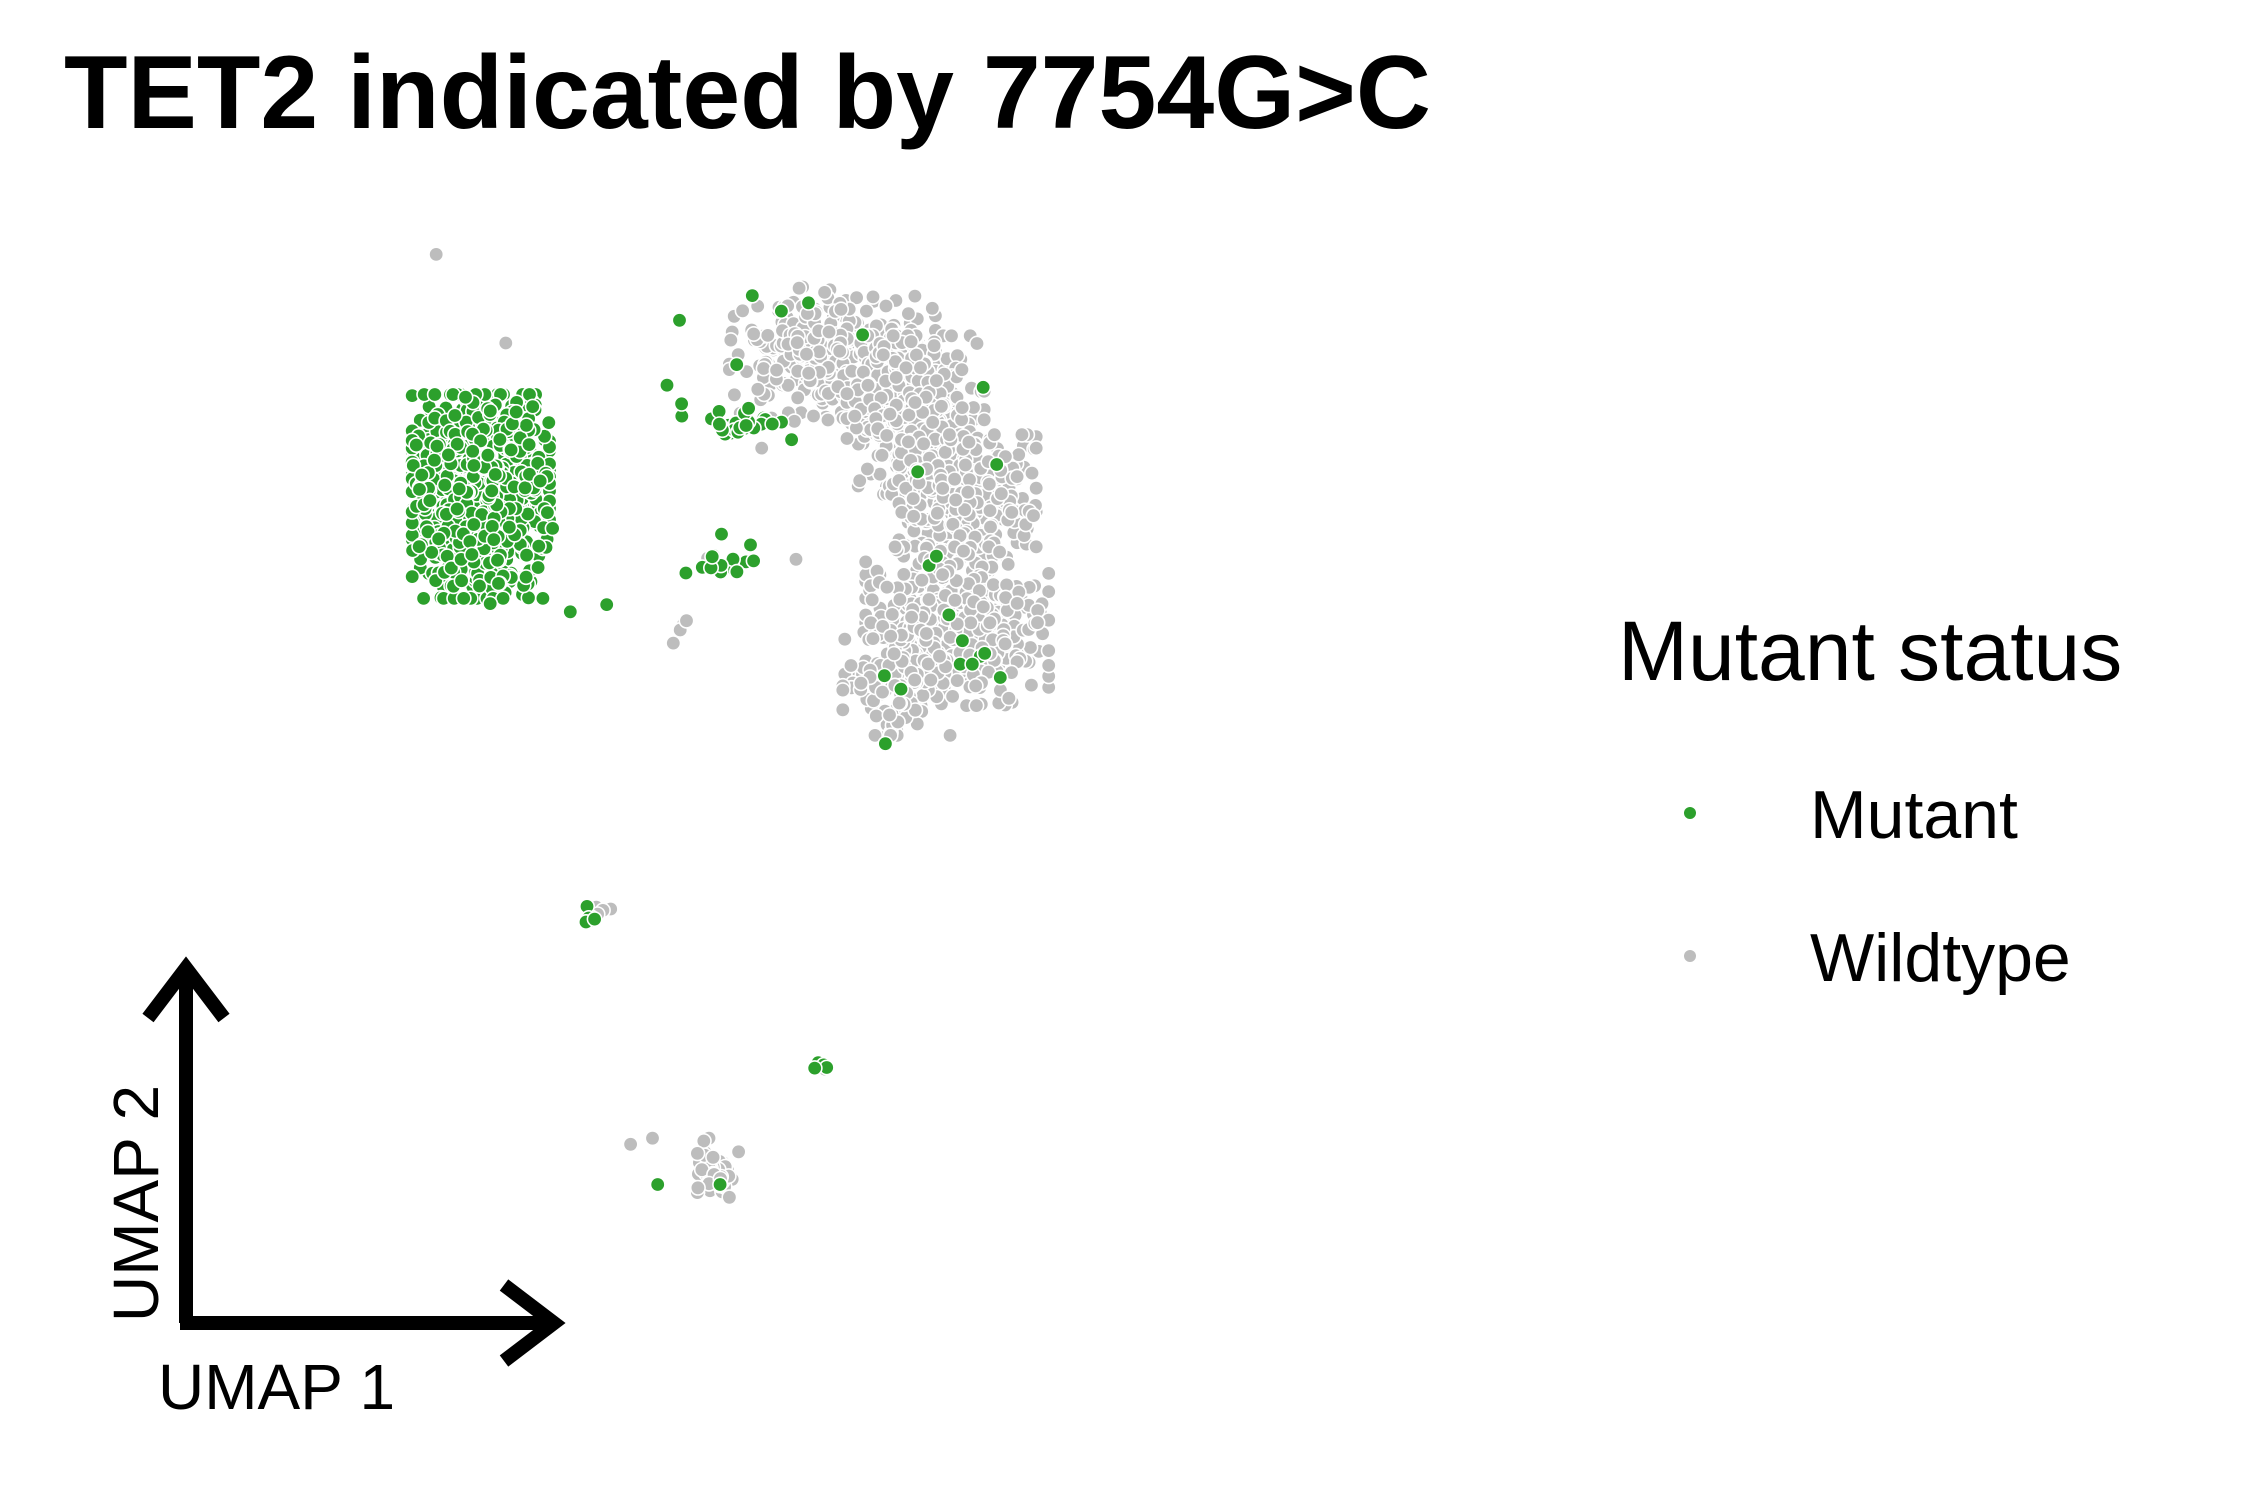 This screenshot has height=1500, width=2250. What do you see at coordinates (1690, 813) in the screenshot?
I see `legend-key-mutant` at bounding box center [1690, 813].